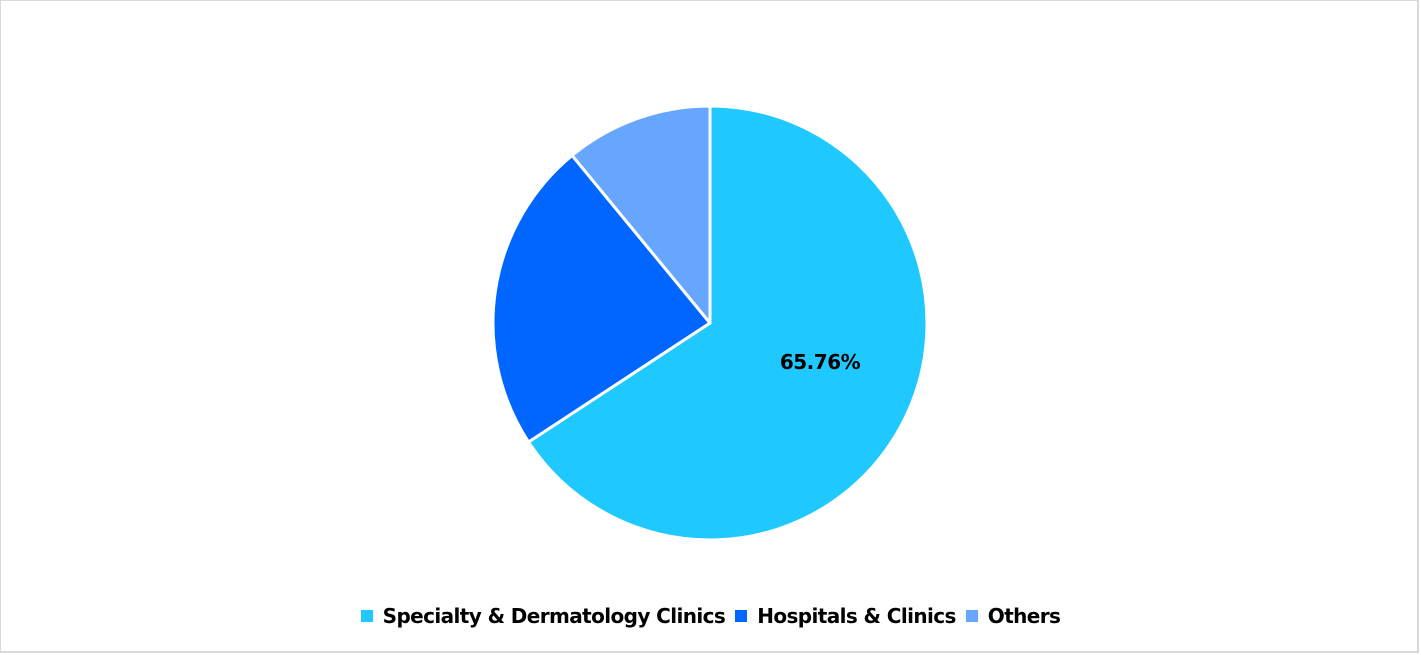  What do you see at coordinates (1024, 616) in the screenshot?
I see `legend-label: Others` at bounding box center [1024, 616].